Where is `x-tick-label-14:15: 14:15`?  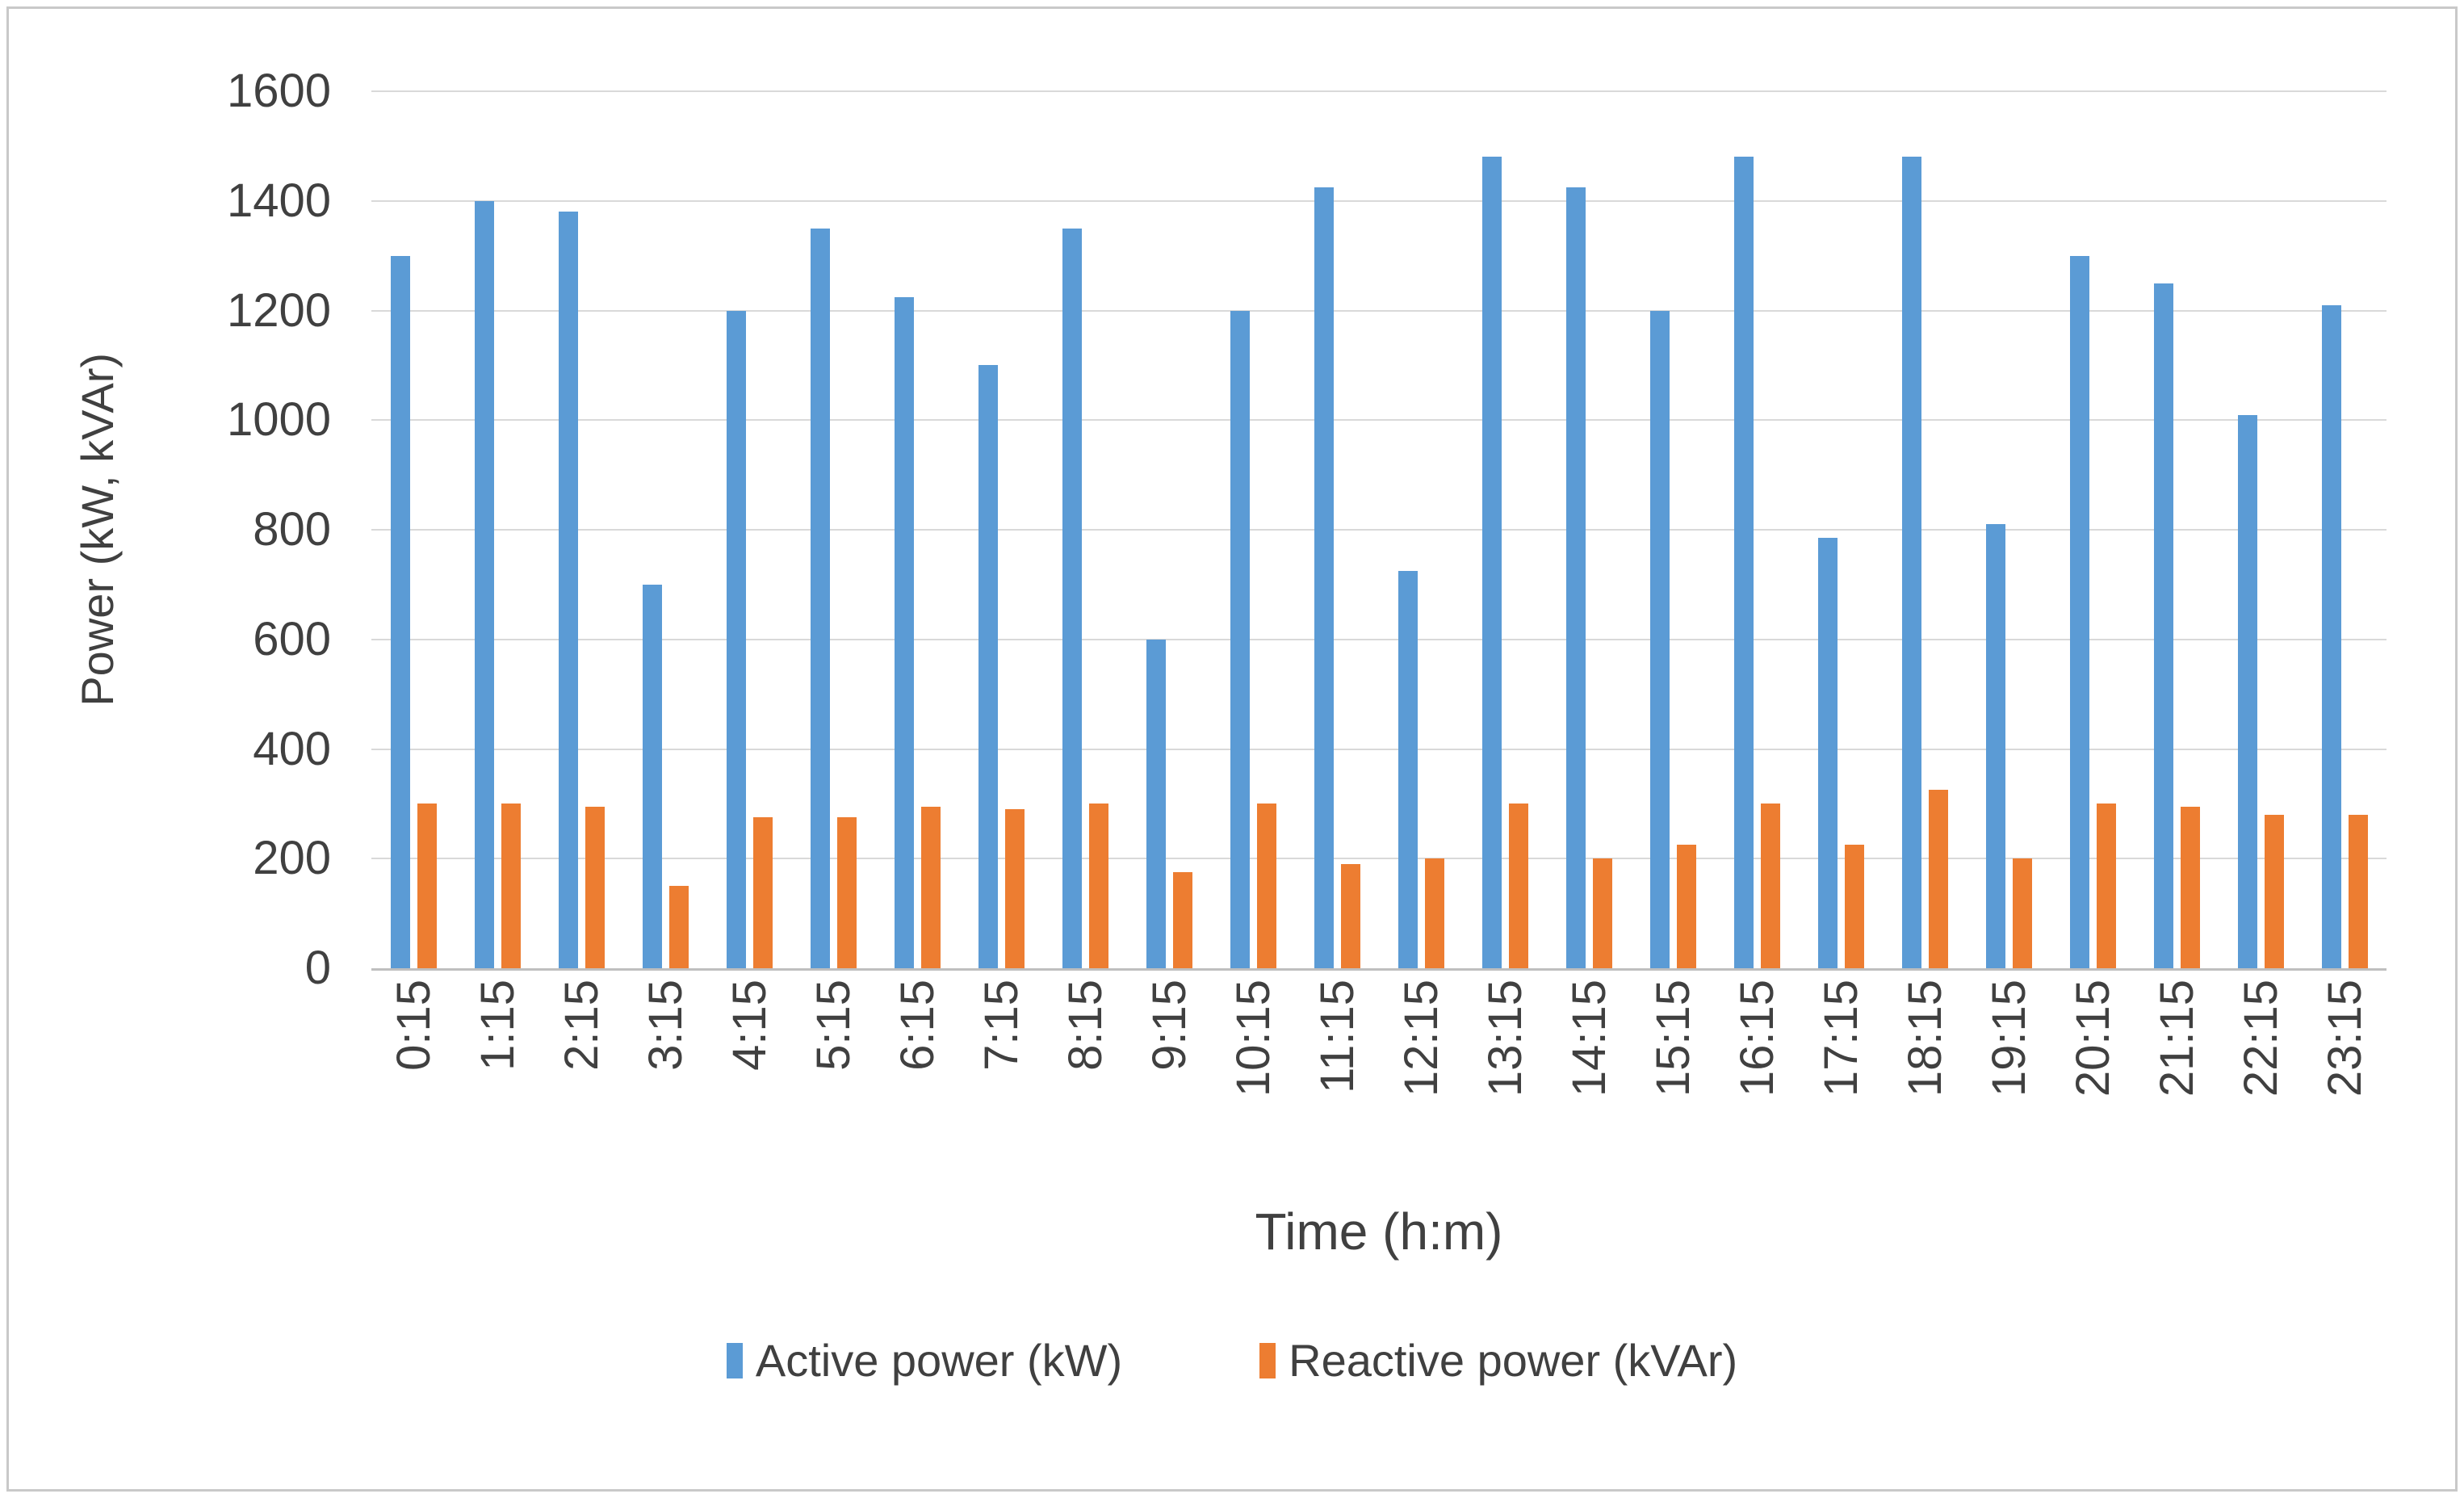 x-tick-label-14:15: 14:15 is located at coordinates (1589, 1101).